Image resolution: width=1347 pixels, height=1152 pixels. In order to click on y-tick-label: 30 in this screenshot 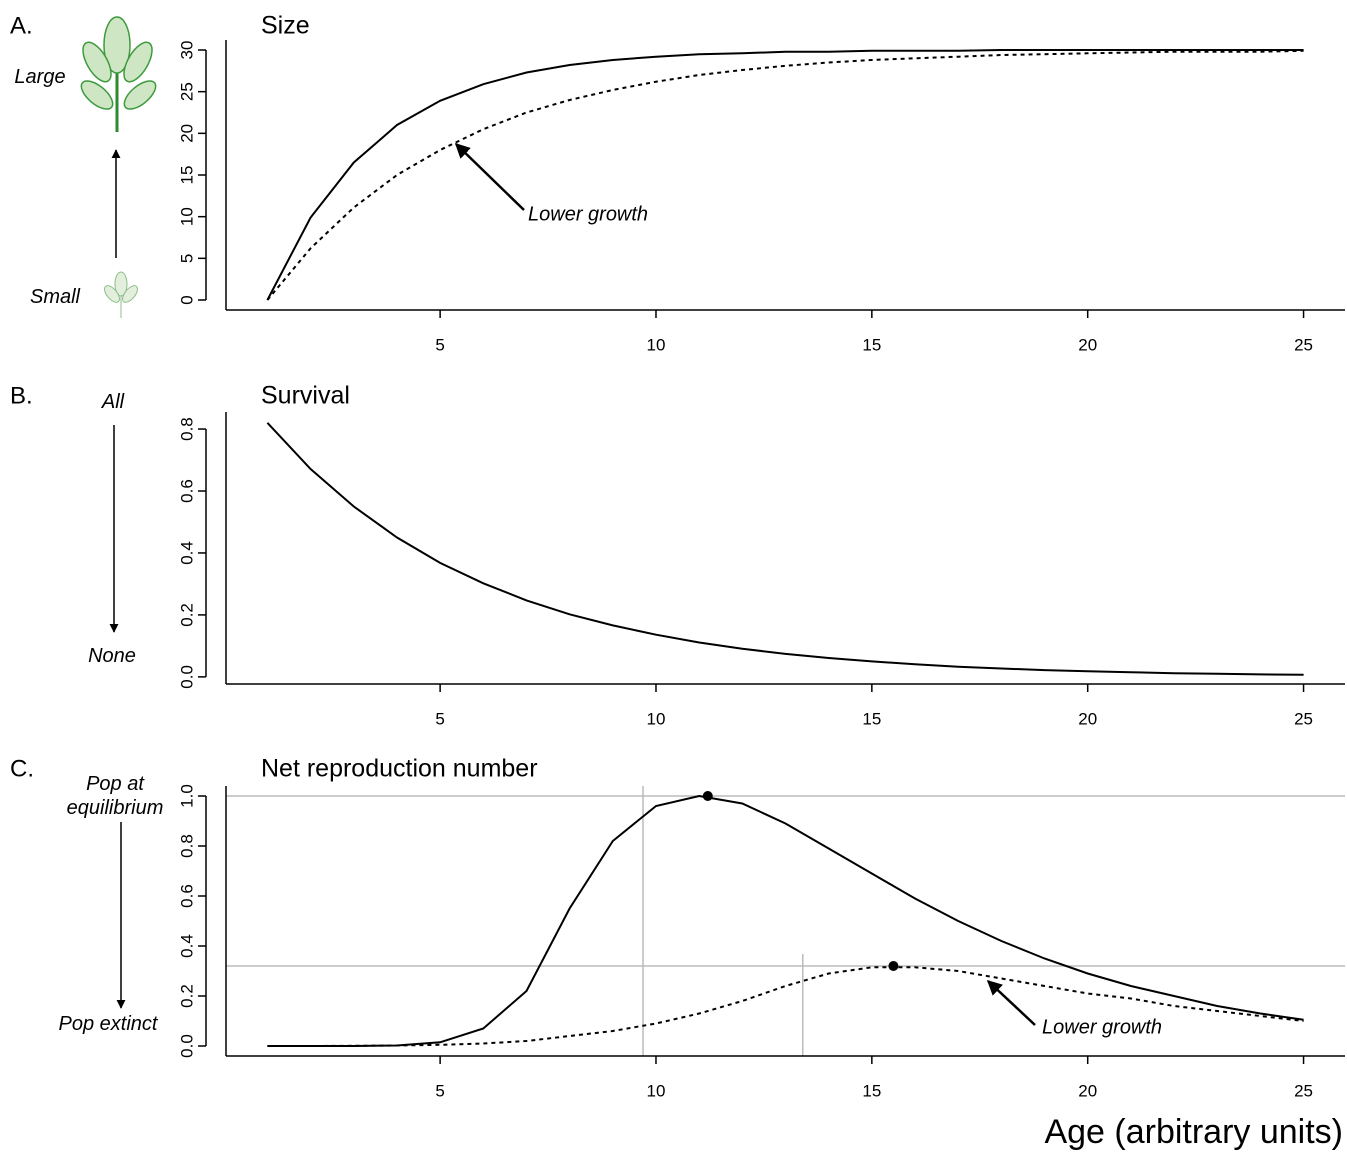, I will do `click(186, 50)`.